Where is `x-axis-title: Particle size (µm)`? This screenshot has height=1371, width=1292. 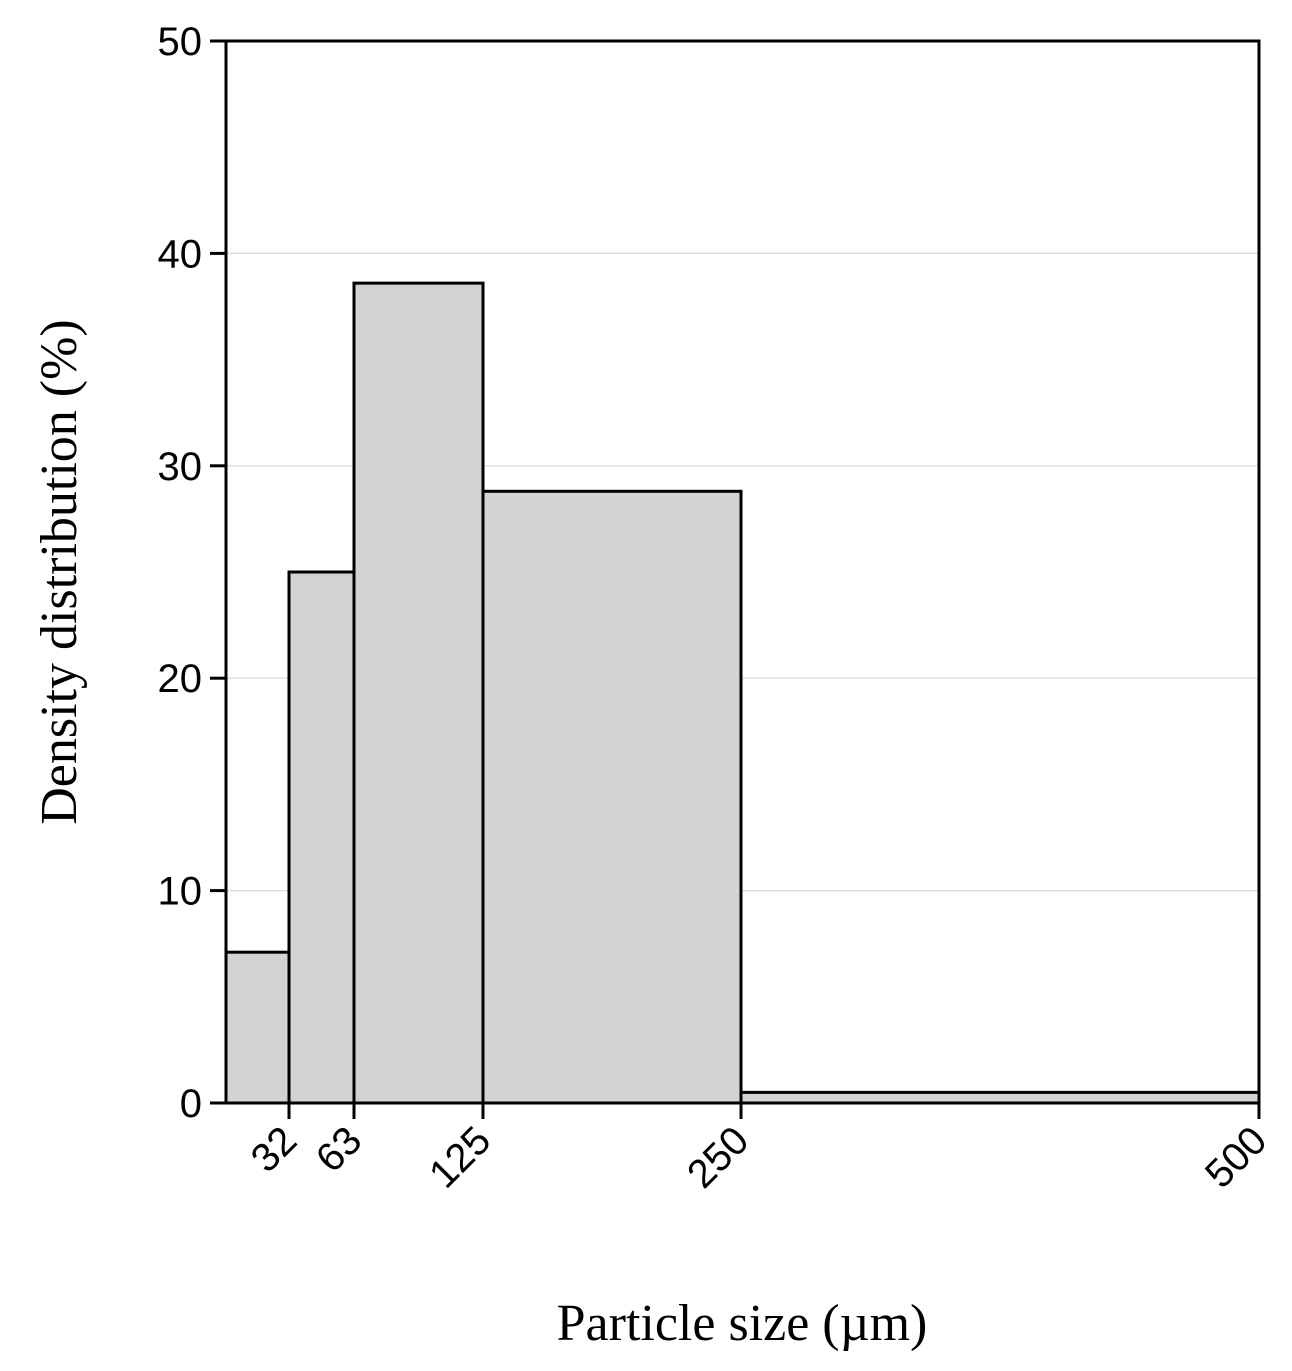
x-axis-title: Particle size (µm) is located at coordinates (742, 1323).